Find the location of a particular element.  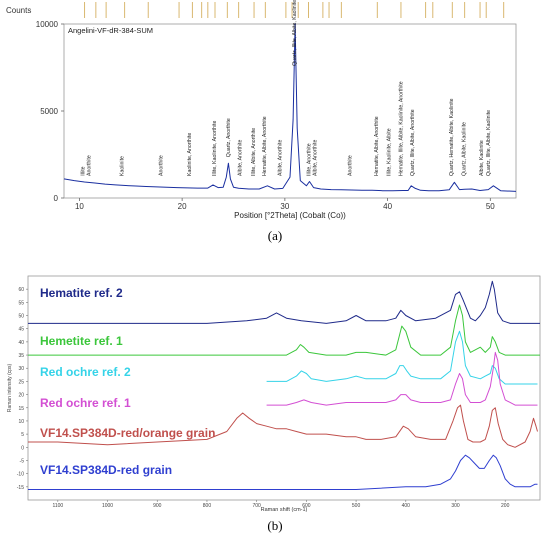

raman-y-axis-label: Raman intensity (cps) is located at coordinates (10, 387).